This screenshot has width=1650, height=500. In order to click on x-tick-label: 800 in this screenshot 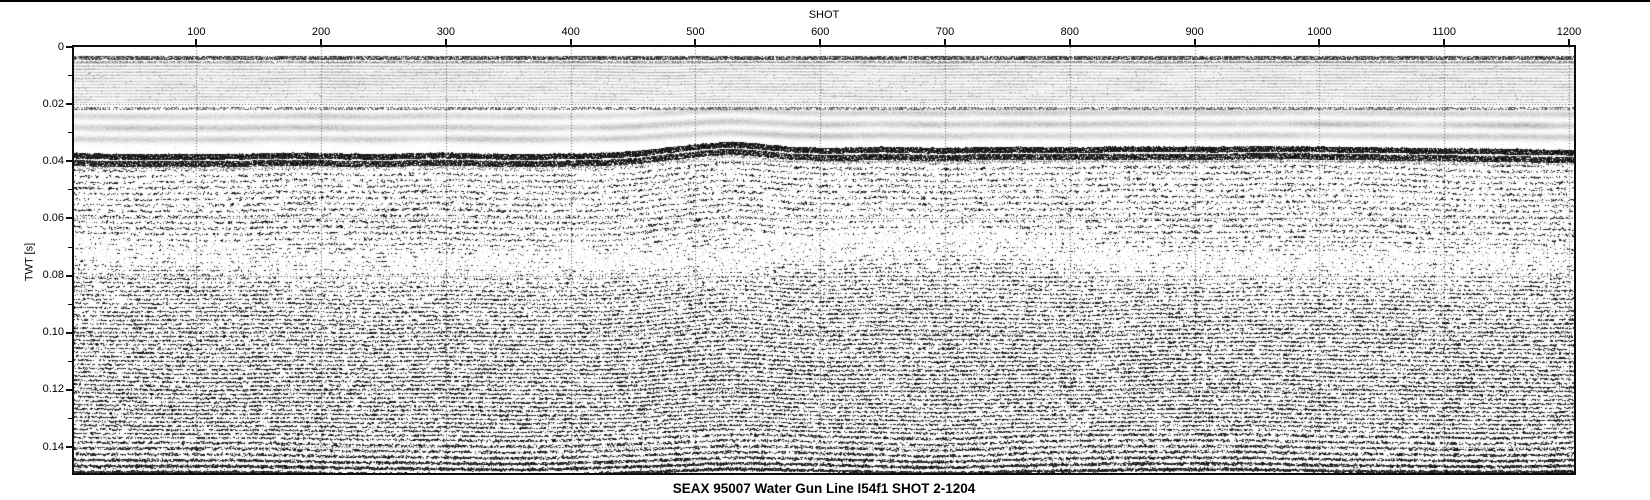, I will do `click(1069, 32)`.